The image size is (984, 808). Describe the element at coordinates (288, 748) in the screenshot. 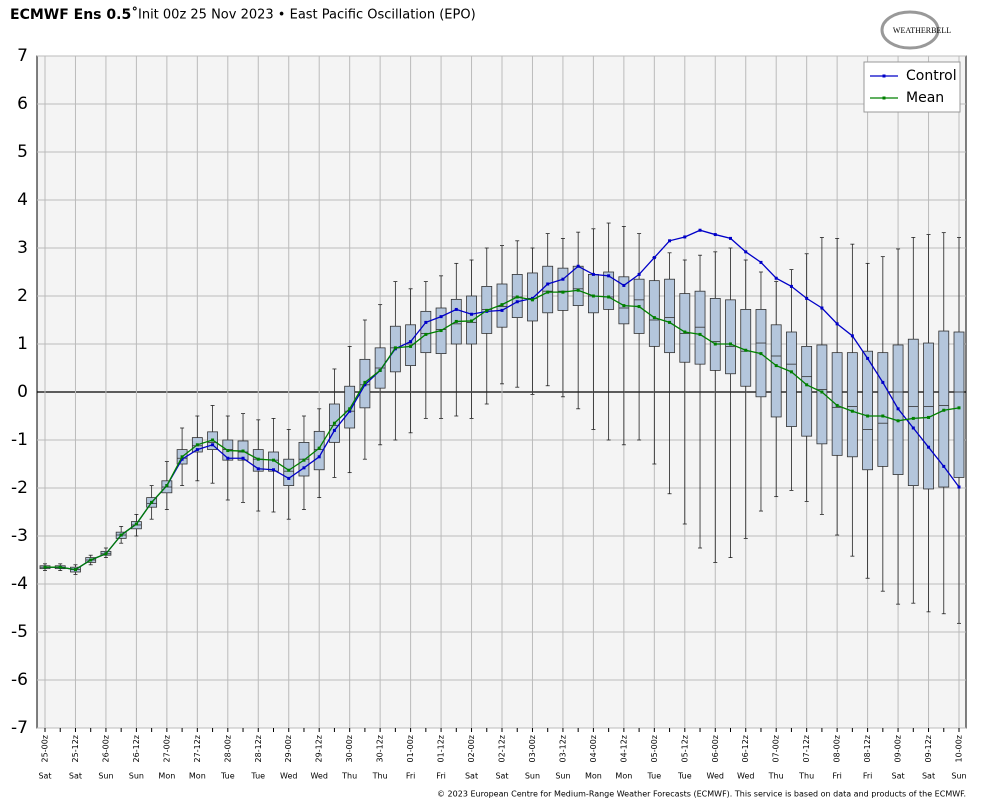

I see `x-tick-label: 29-00z` at that location.